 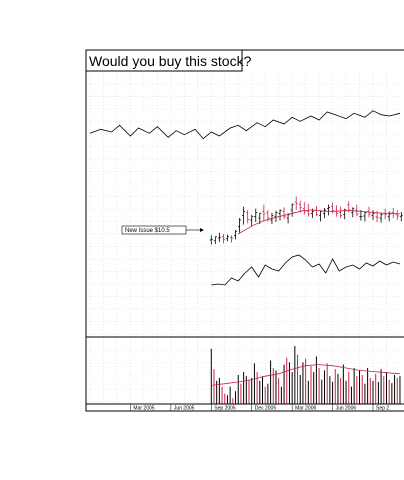 I want to click on volume-panel-frame, so click(x=244, y=370).